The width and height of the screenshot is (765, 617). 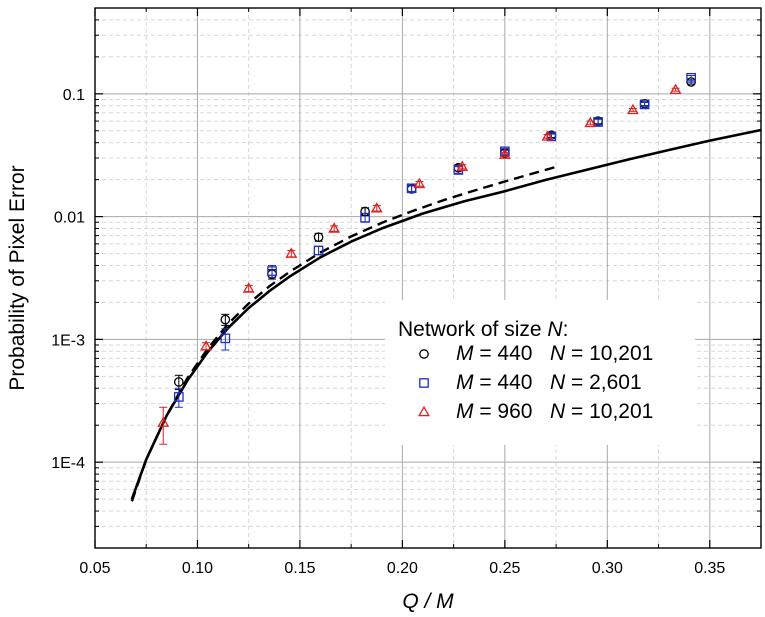 What do you see at coordinates (554, 353) in the screenshot?
I see `legend-entry-label: M = 440 N = 10,201` at bounding box center [554, 353].